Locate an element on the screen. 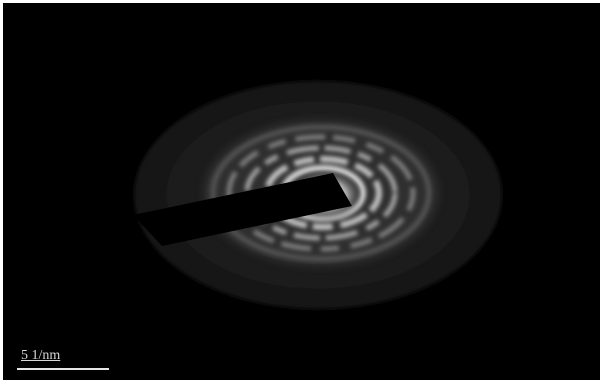 Image resolution: width=603 pixels, height=383 pixels. scale-bar: 5 1/nm is located at coordinates (64, 360).